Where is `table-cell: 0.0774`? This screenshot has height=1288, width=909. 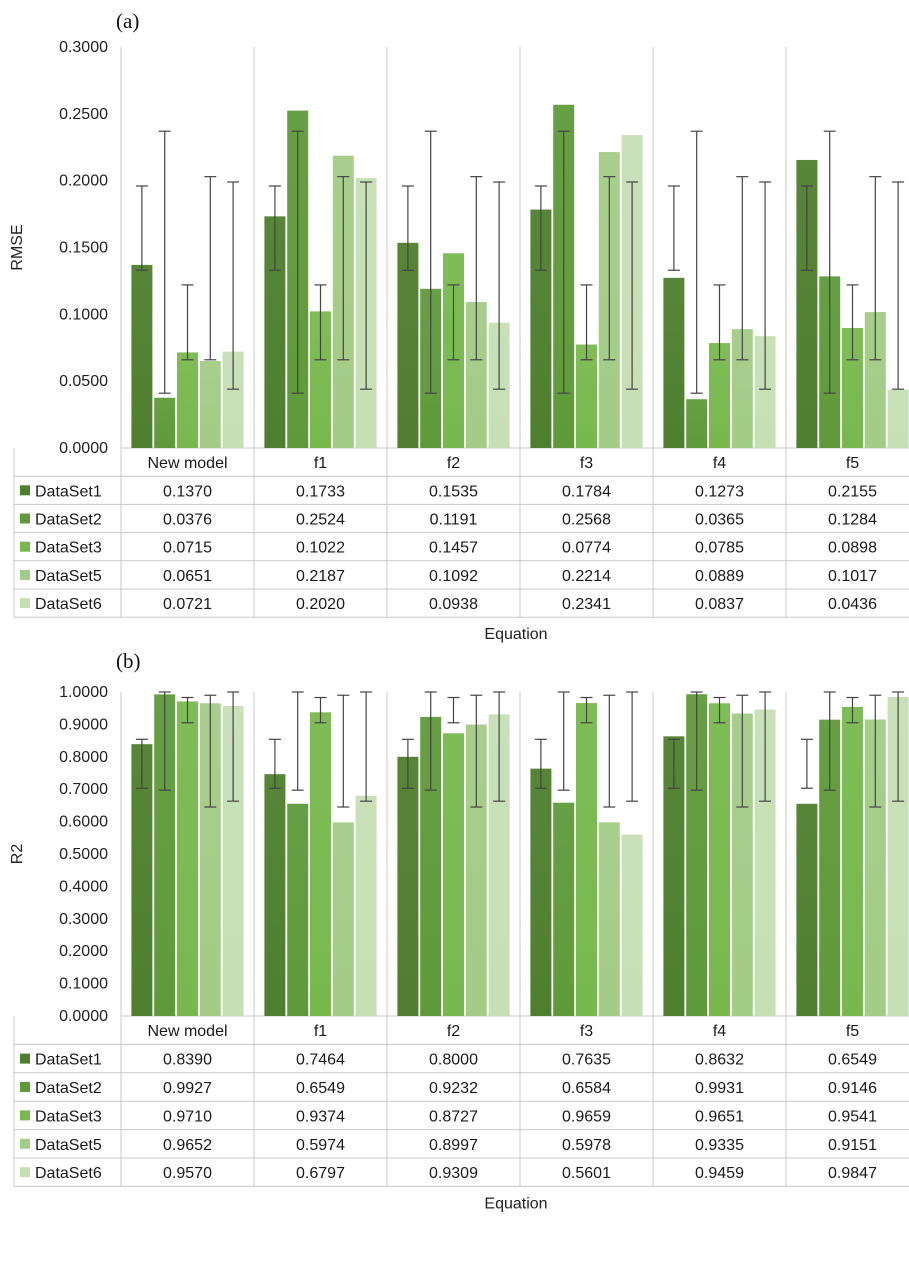
table-cell: 0.0774 is located at coordinates (586, 548).